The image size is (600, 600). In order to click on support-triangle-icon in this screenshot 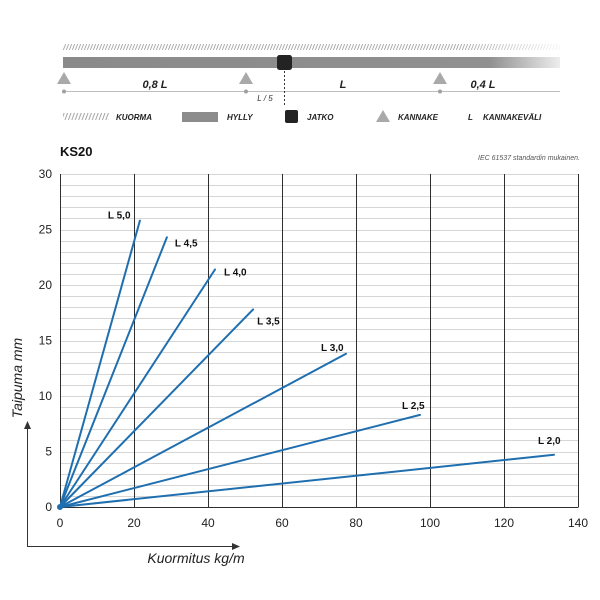, I will do `click(383, 116)`.